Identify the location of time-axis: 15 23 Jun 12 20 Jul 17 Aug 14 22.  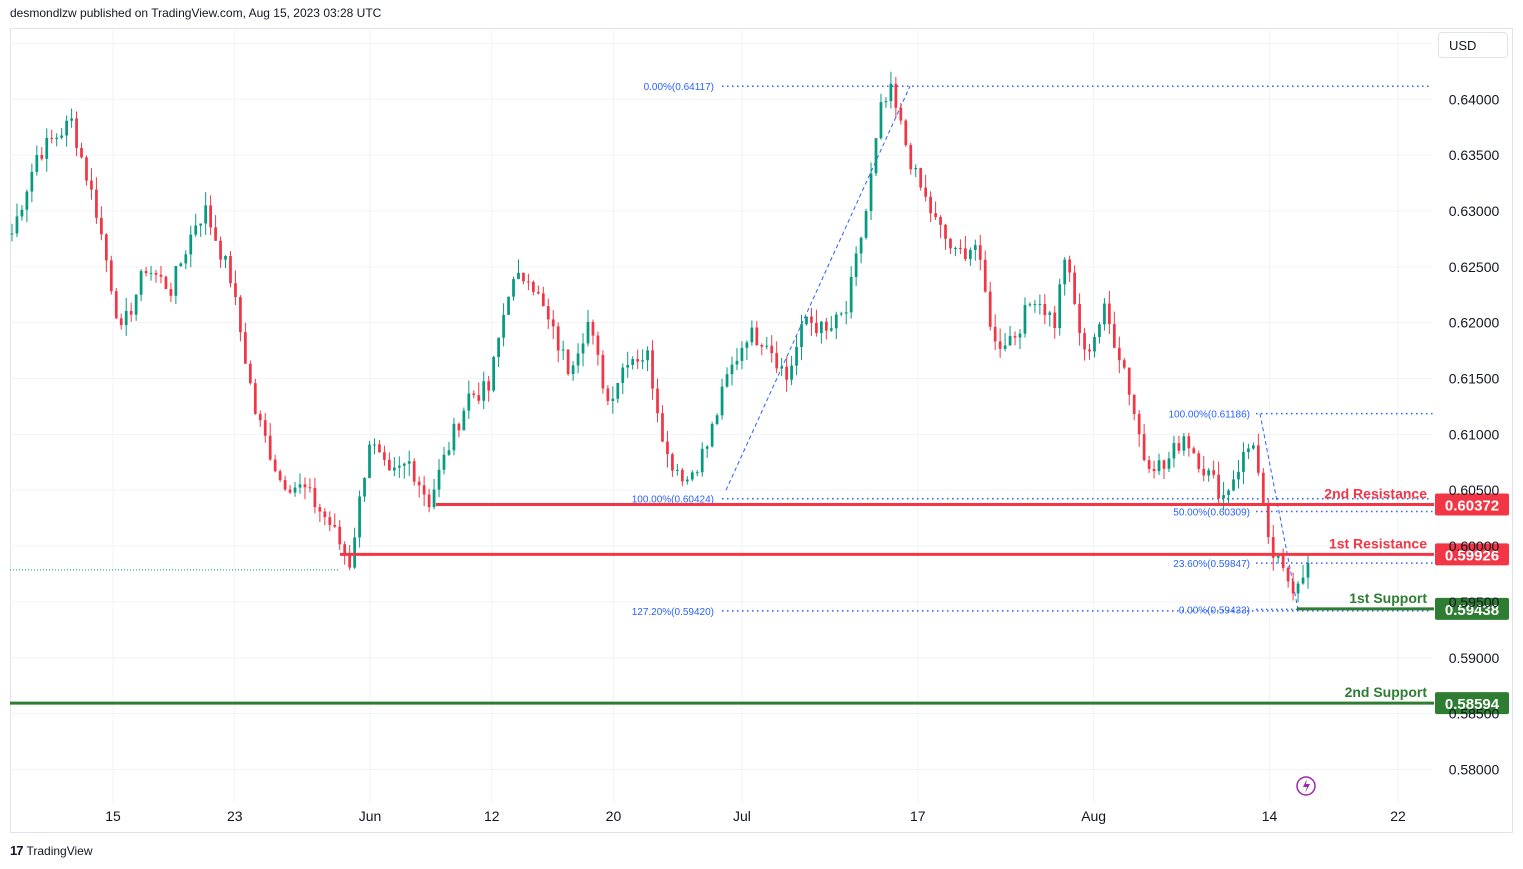
(755, 816).